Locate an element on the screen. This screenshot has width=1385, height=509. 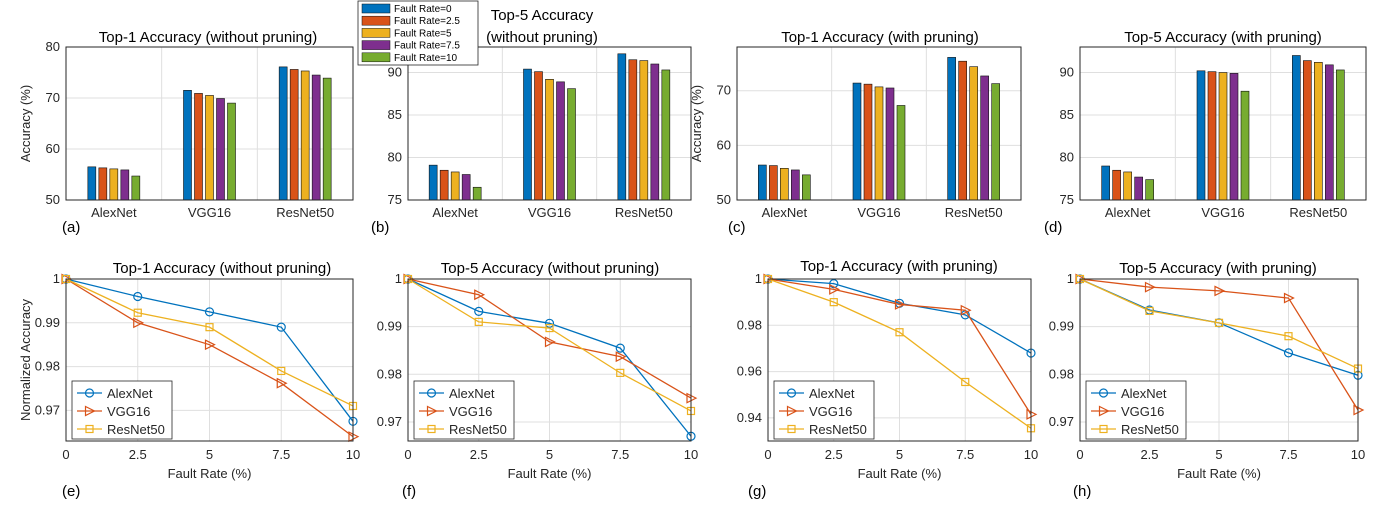
series-line-alexnet is located at coordinates (209, 350).